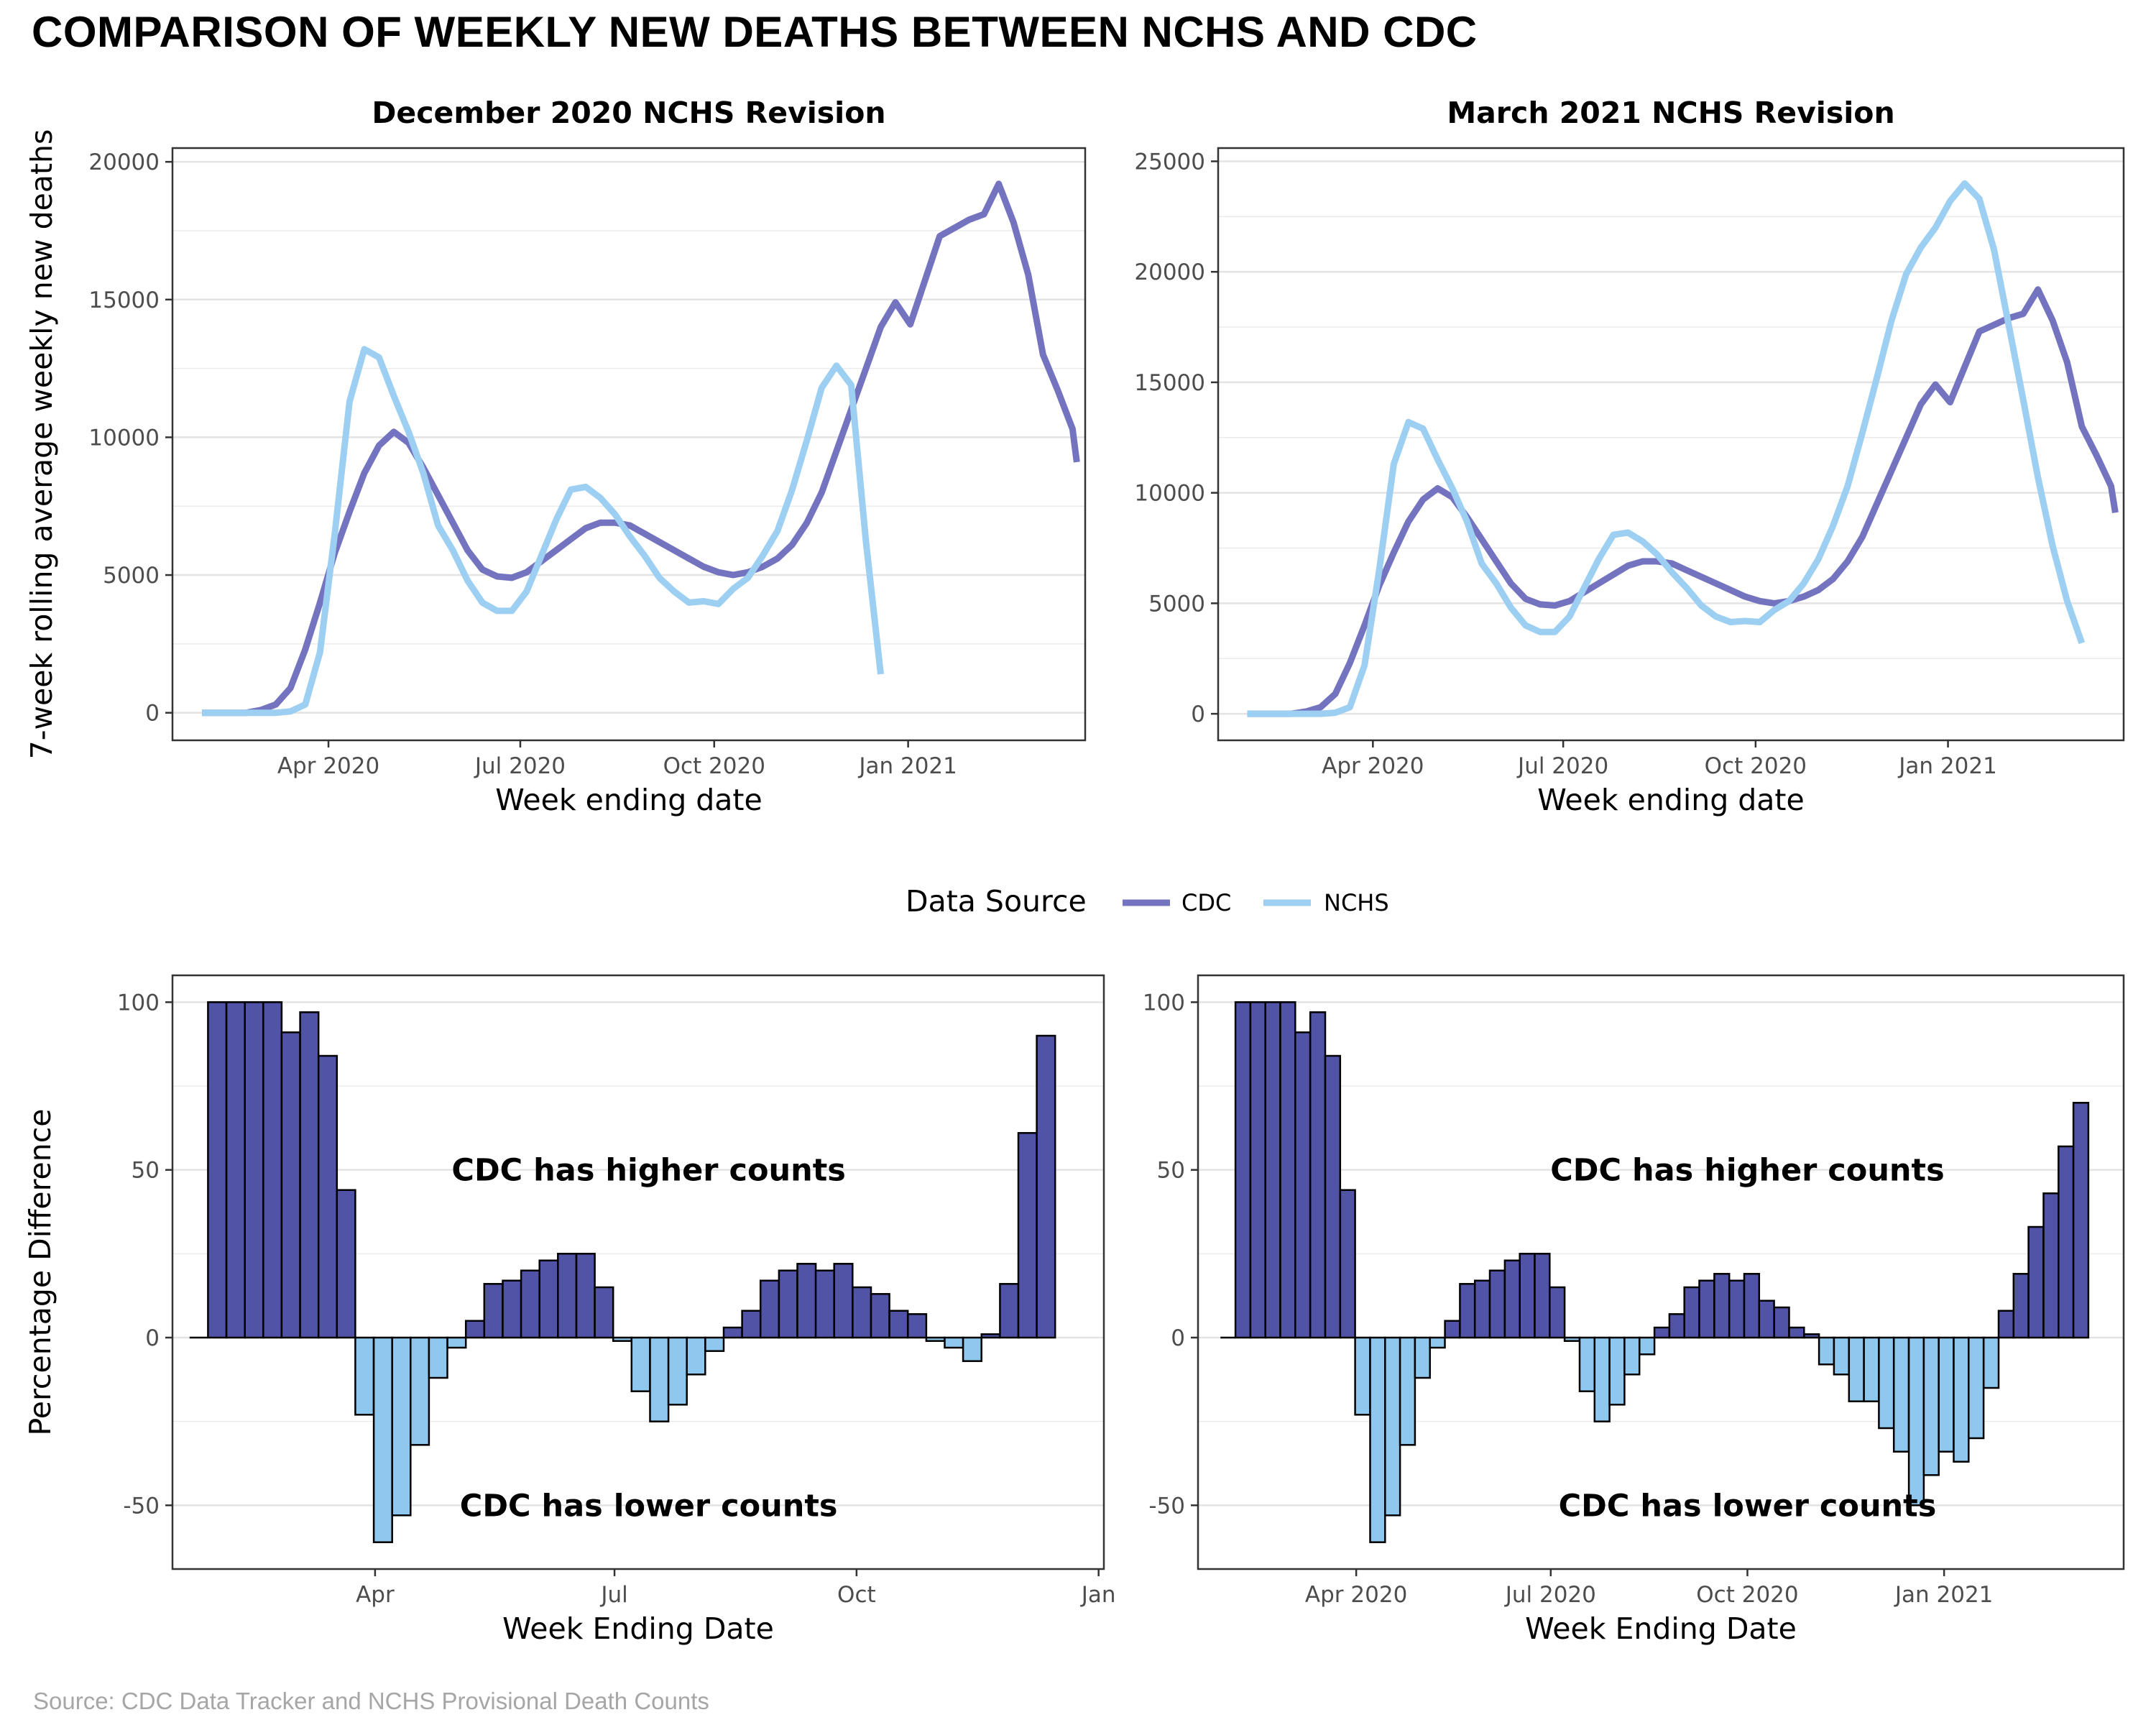 This screenshot has width=2156, height=1725. Describe the element at coordinates (1661, 1628) in the screenshot. I see `x-axis-title: Week Ending Date` at that location.